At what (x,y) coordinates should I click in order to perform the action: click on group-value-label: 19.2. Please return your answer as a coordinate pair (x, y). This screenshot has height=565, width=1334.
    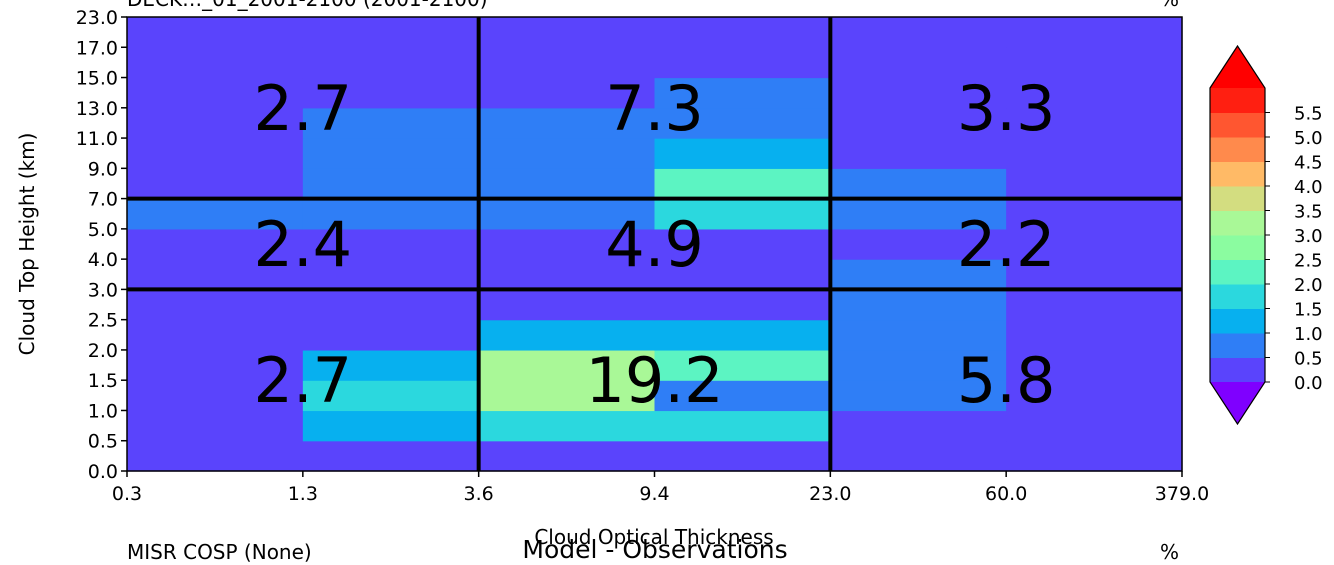
    Looking at the image, I should click on (654, 380).